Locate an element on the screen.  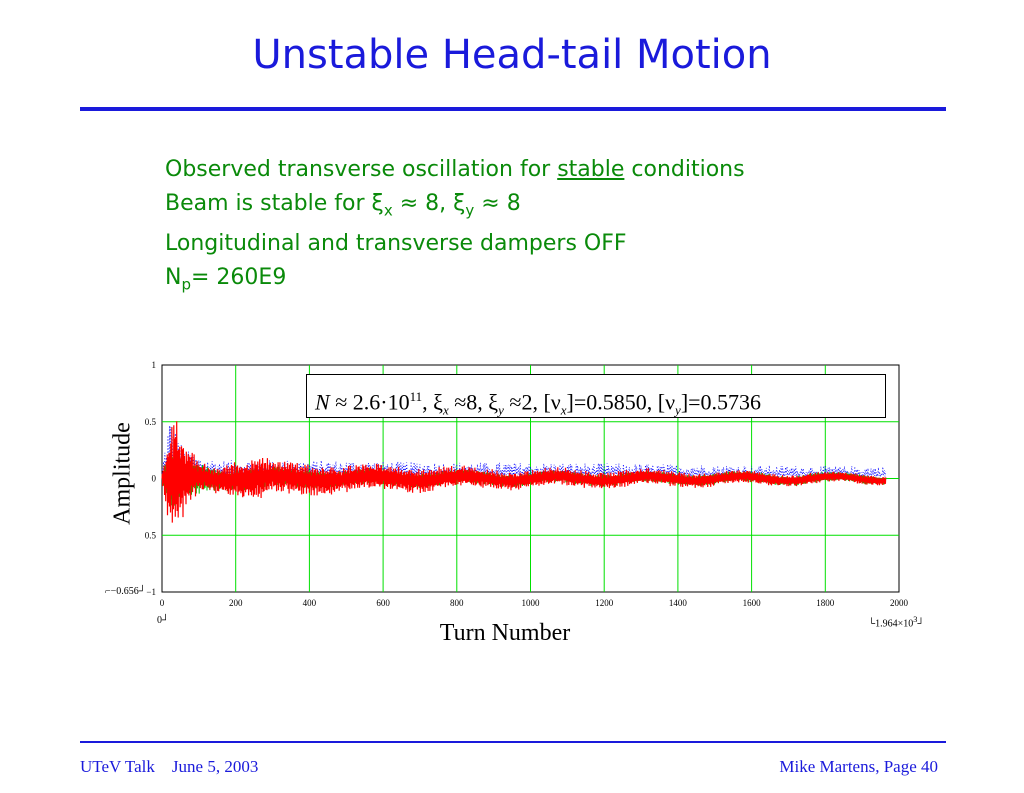
y-axis-label-box: Amplitude is located at coordinates (123, 475).